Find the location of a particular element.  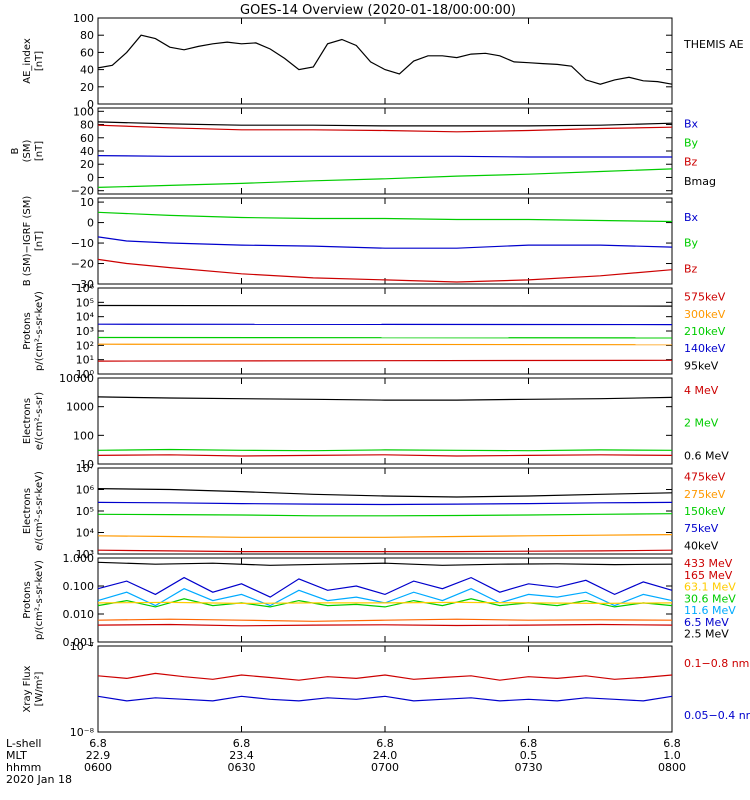

y-axis-label: AE_index is located at coordinates (27, 61).